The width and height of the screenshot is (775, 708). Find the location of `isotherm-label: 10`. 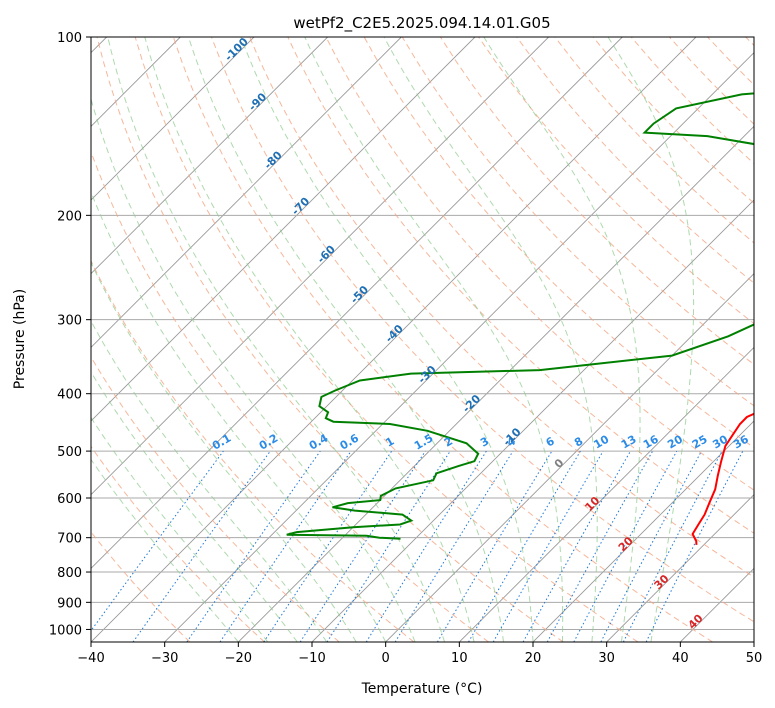

isotherm-label: 10 is located at coordinates (592, 504).